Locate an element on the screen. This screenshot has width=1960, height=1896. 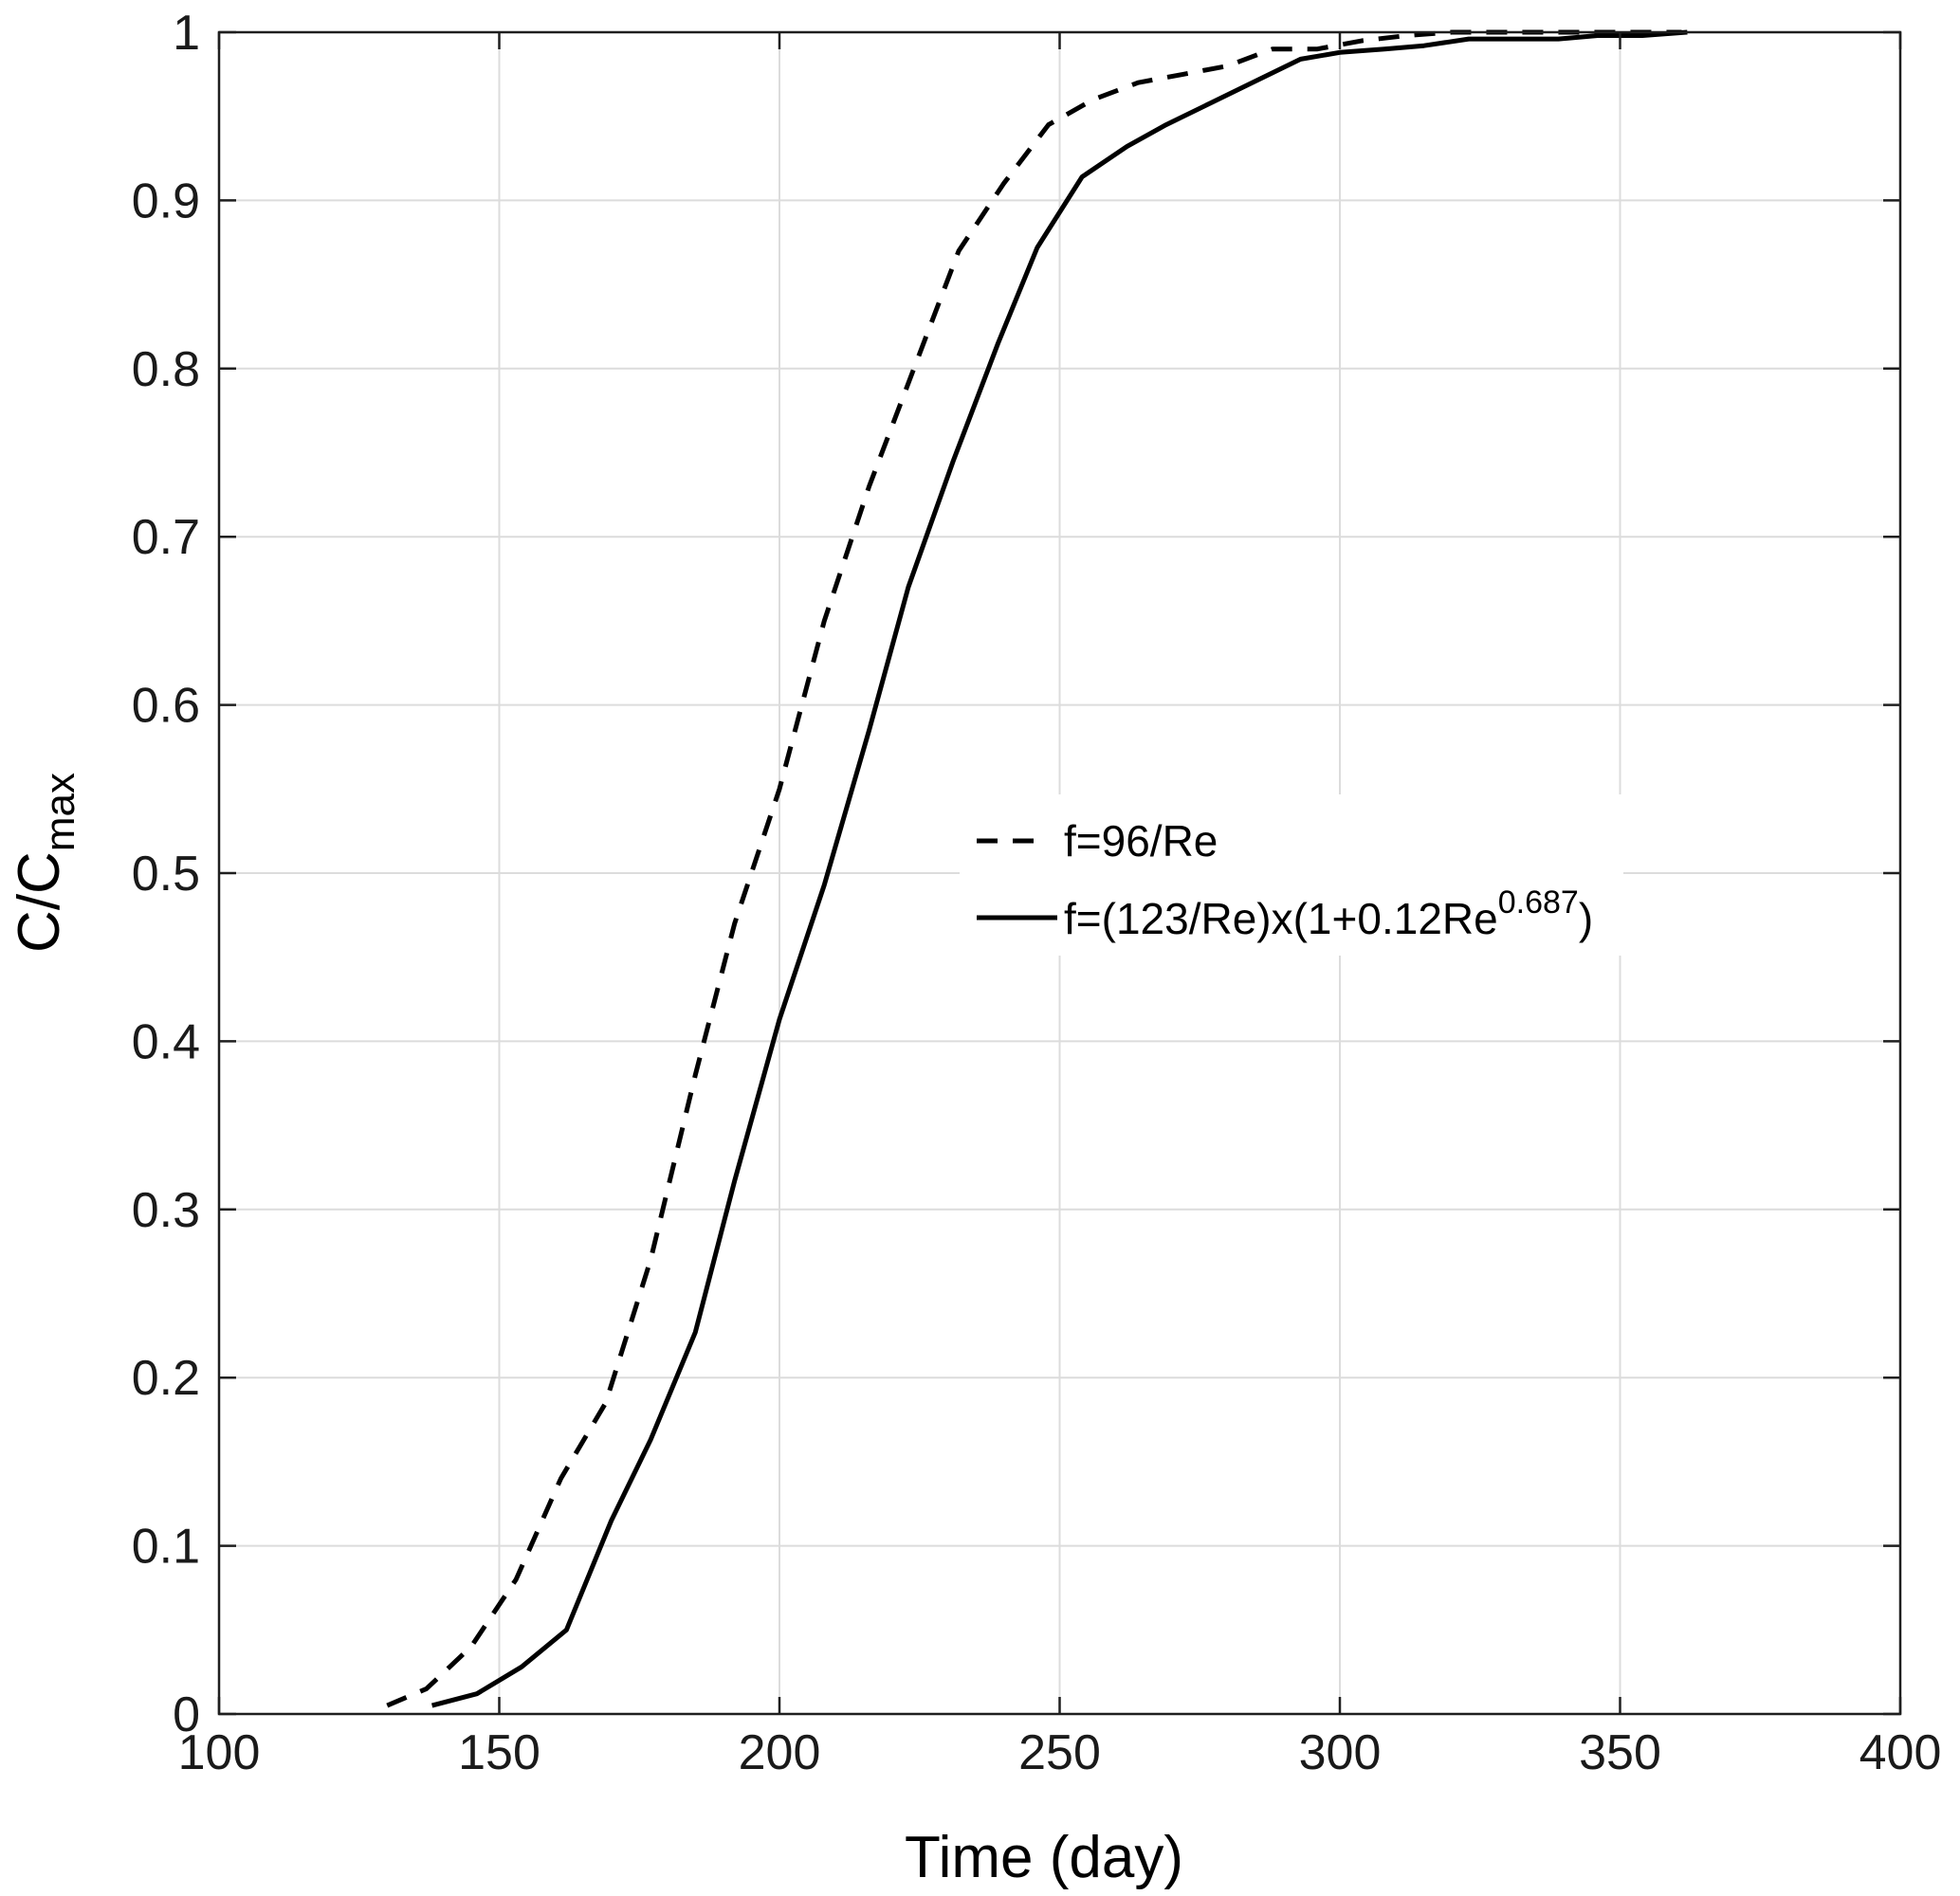
x-tick-label: 200 is located at coordinates (780, 1752).